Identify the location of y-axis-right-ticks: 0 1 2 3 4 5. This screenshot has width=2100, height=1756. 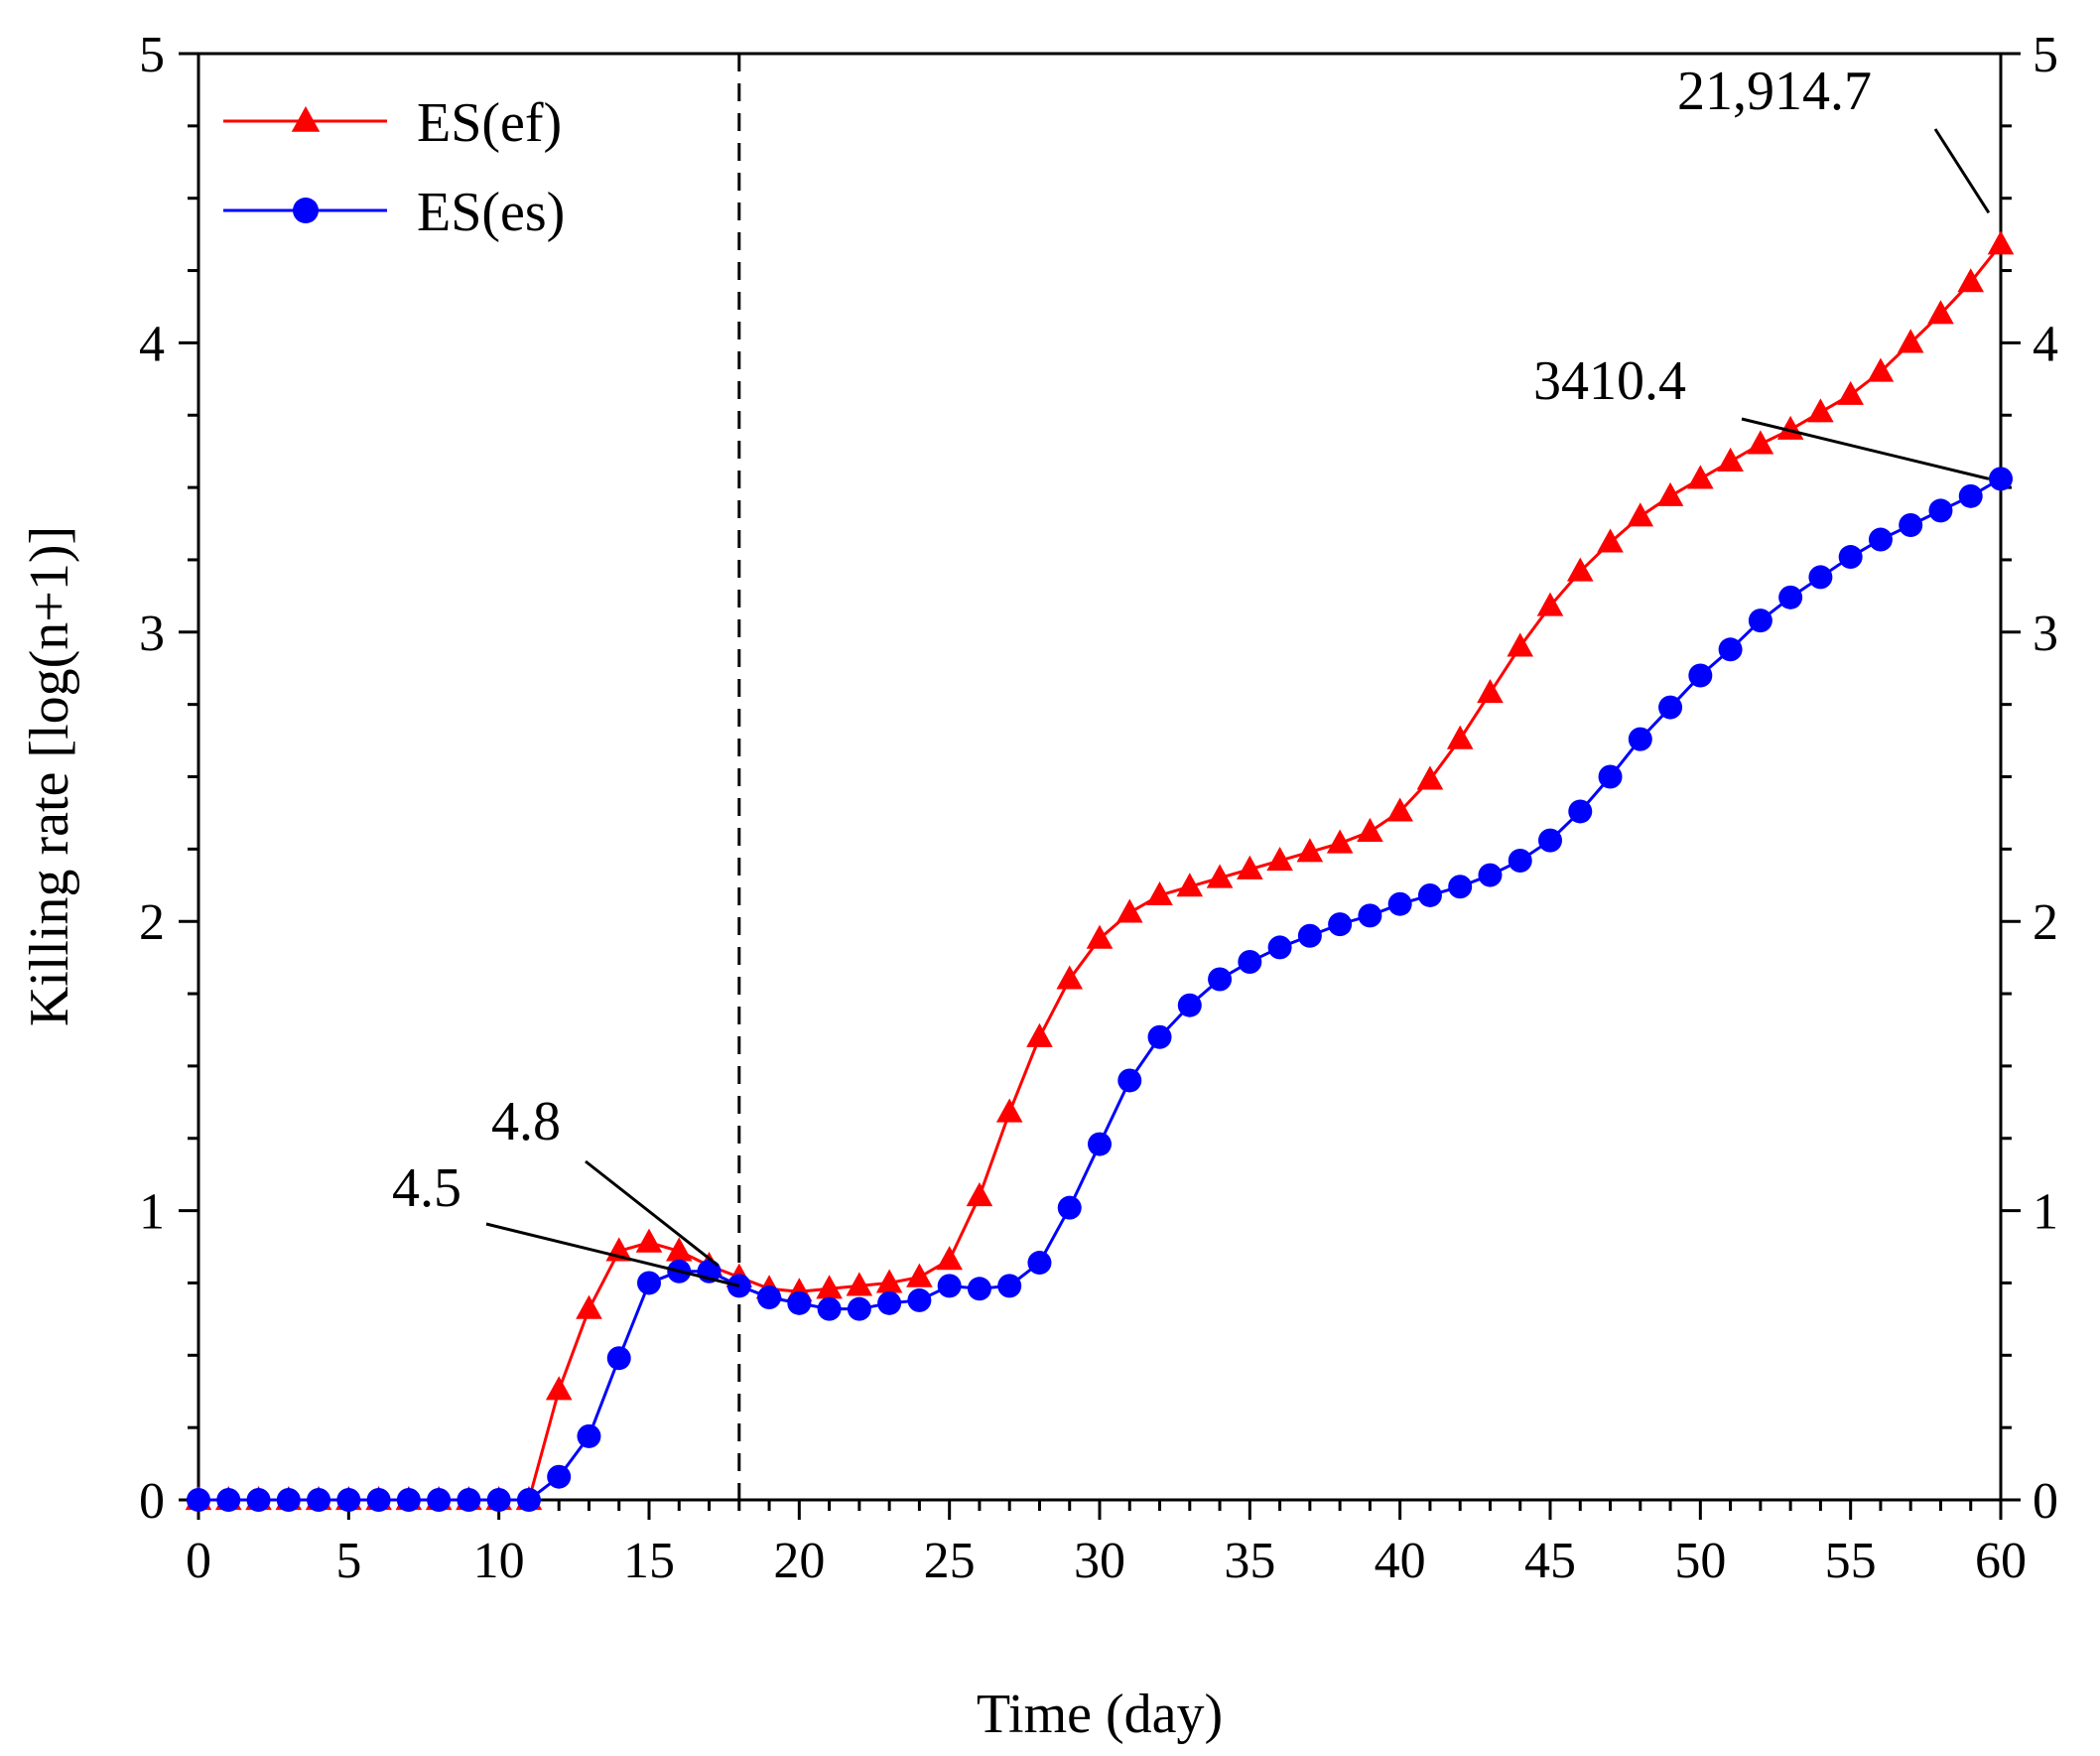
(2030, 779).